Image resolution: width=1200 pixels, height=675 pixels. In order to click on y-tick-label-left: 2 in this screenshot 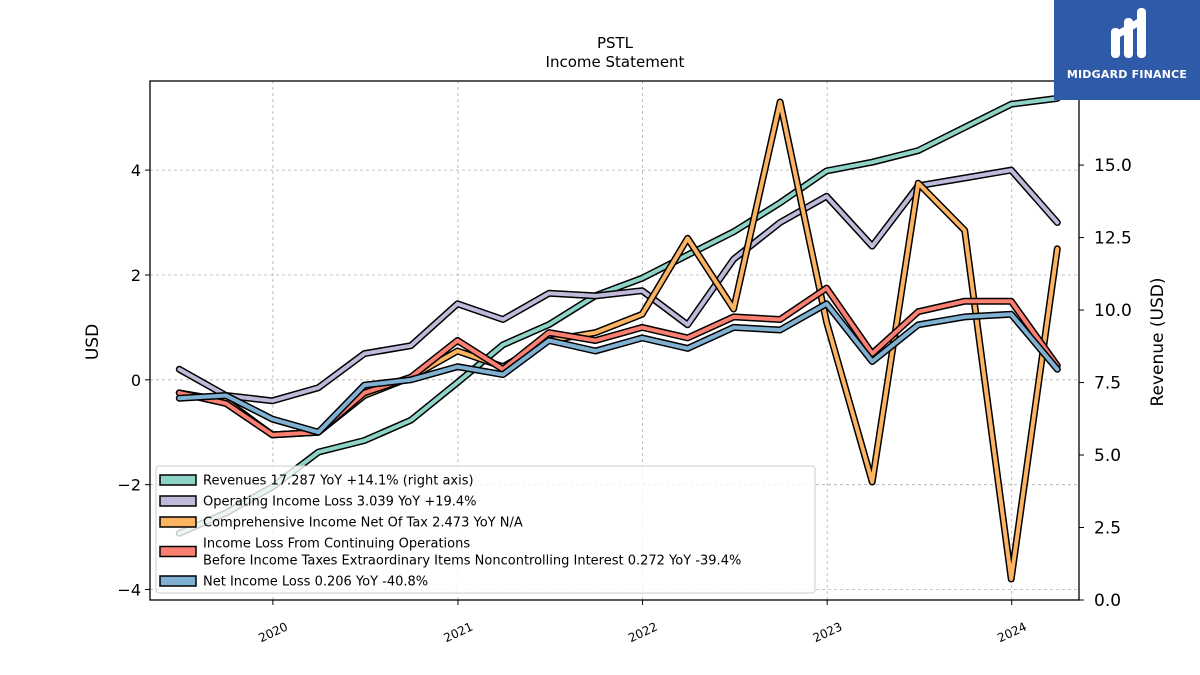, I will do `click(136, 275)`.